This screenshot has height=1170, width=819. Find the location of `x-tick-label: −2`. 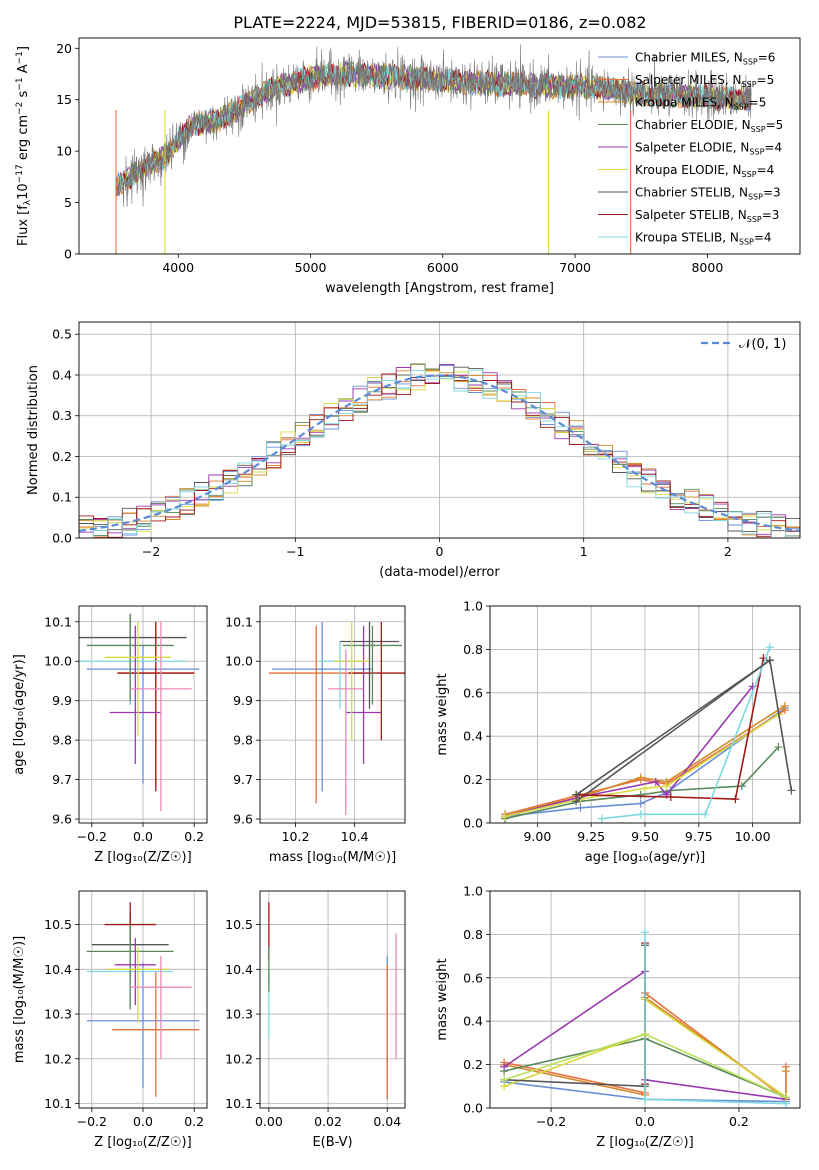

x-tick-label: −2 is located at coordinates (151, 551).